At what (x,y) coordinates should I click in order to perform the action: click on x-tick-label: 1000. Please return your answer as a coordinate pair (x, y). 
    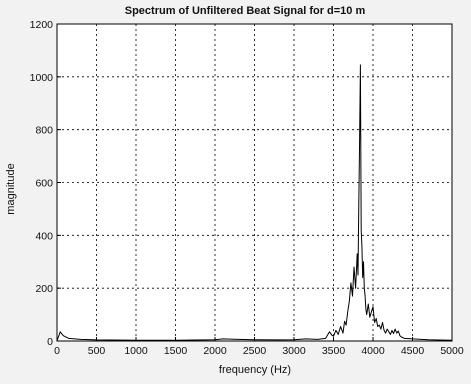
    Looking at the image, I should click on (136, 351).